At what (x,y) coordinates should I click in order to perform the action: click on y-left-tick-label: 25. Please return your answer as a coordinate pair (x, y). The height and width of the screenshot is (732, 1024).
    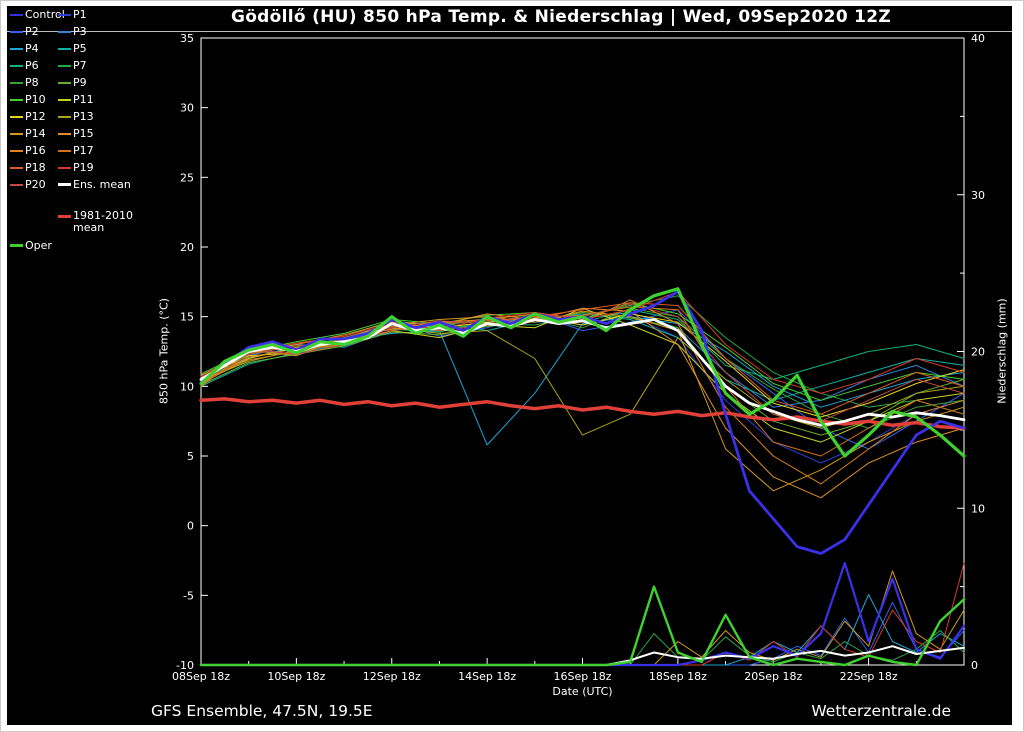
    Looking at the image, I should click on (187, 177).